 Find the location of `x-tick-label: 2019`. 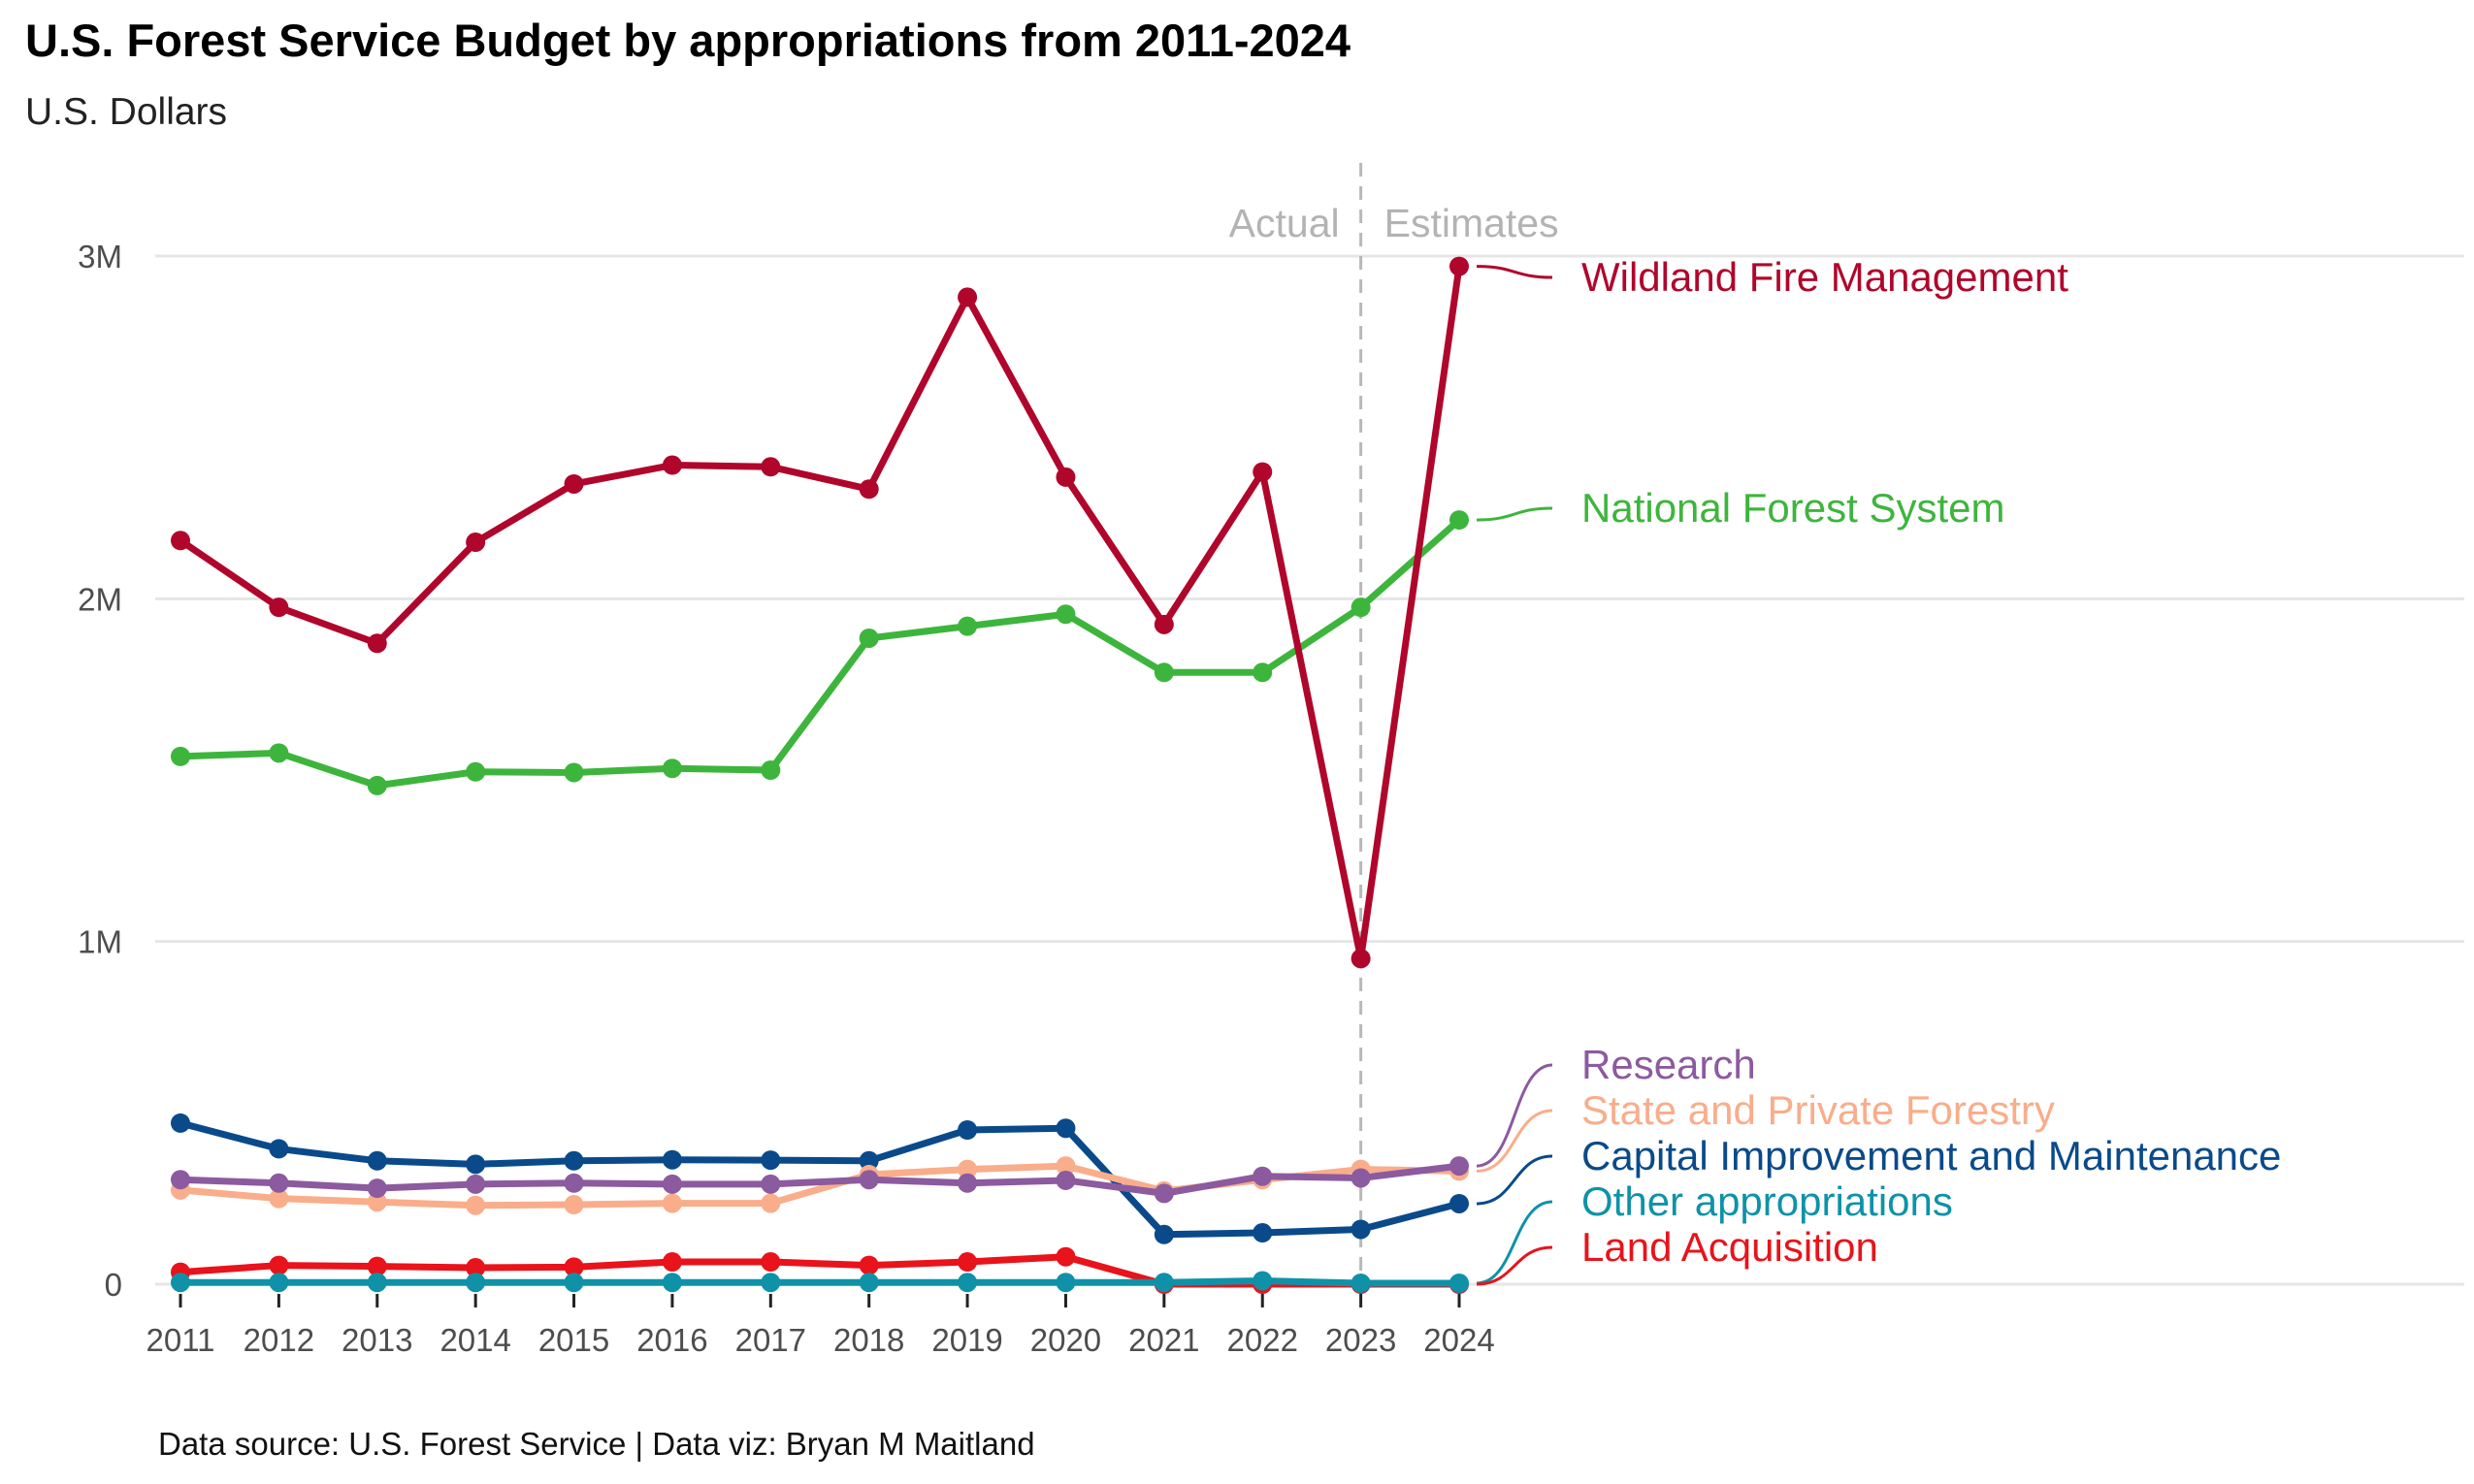

x-tick-label: 2019 is located at coordinates (966, 1340).